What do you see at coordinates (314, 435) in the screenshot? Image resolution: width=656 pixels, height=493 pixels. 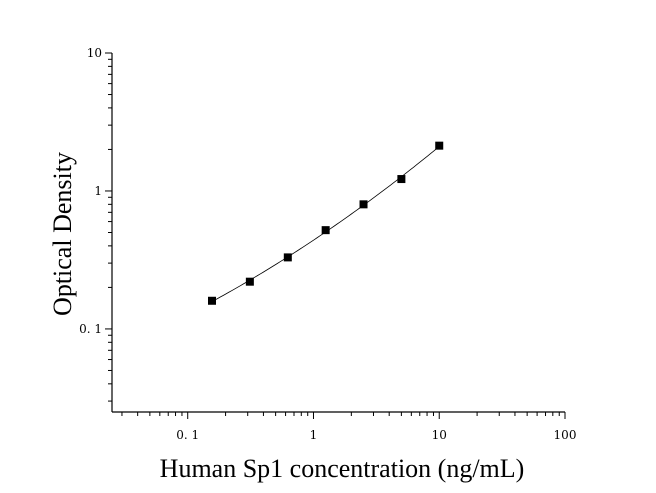 I see `x-tick-label: 1` at bounding box center [314, 435].